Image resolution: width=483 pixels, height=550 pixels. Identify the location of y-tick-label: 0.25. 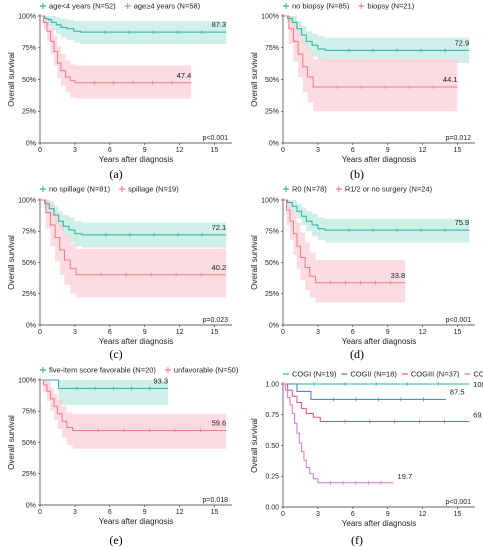
(272, 477).